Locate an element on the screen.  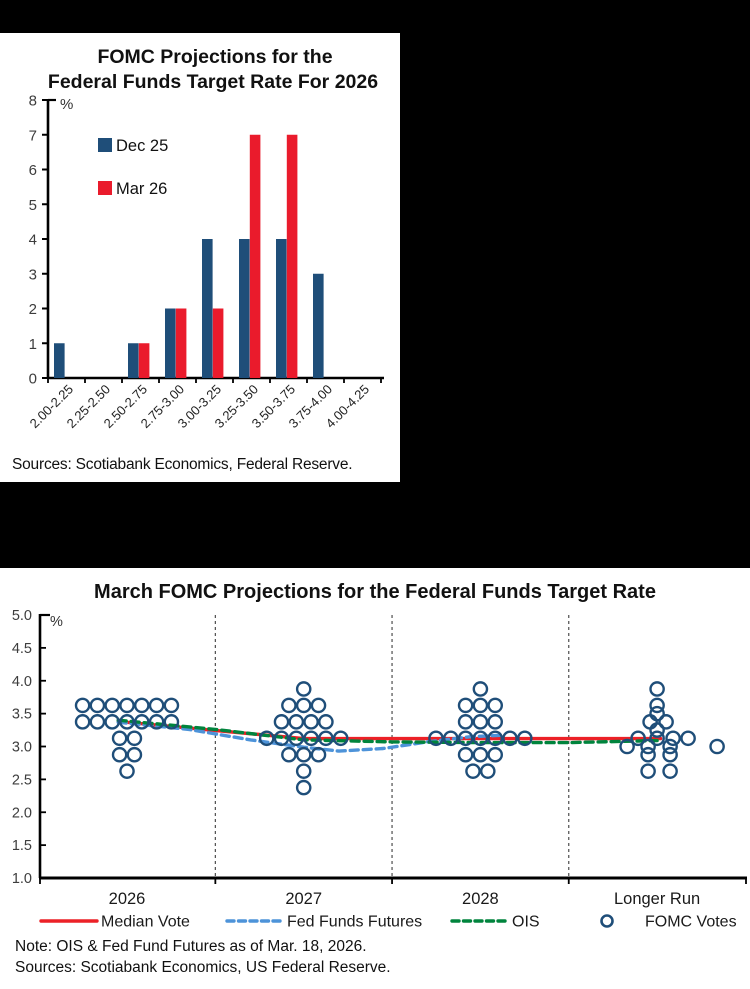
y-tick-label: 4.0 is located at coordinates (22, 682).